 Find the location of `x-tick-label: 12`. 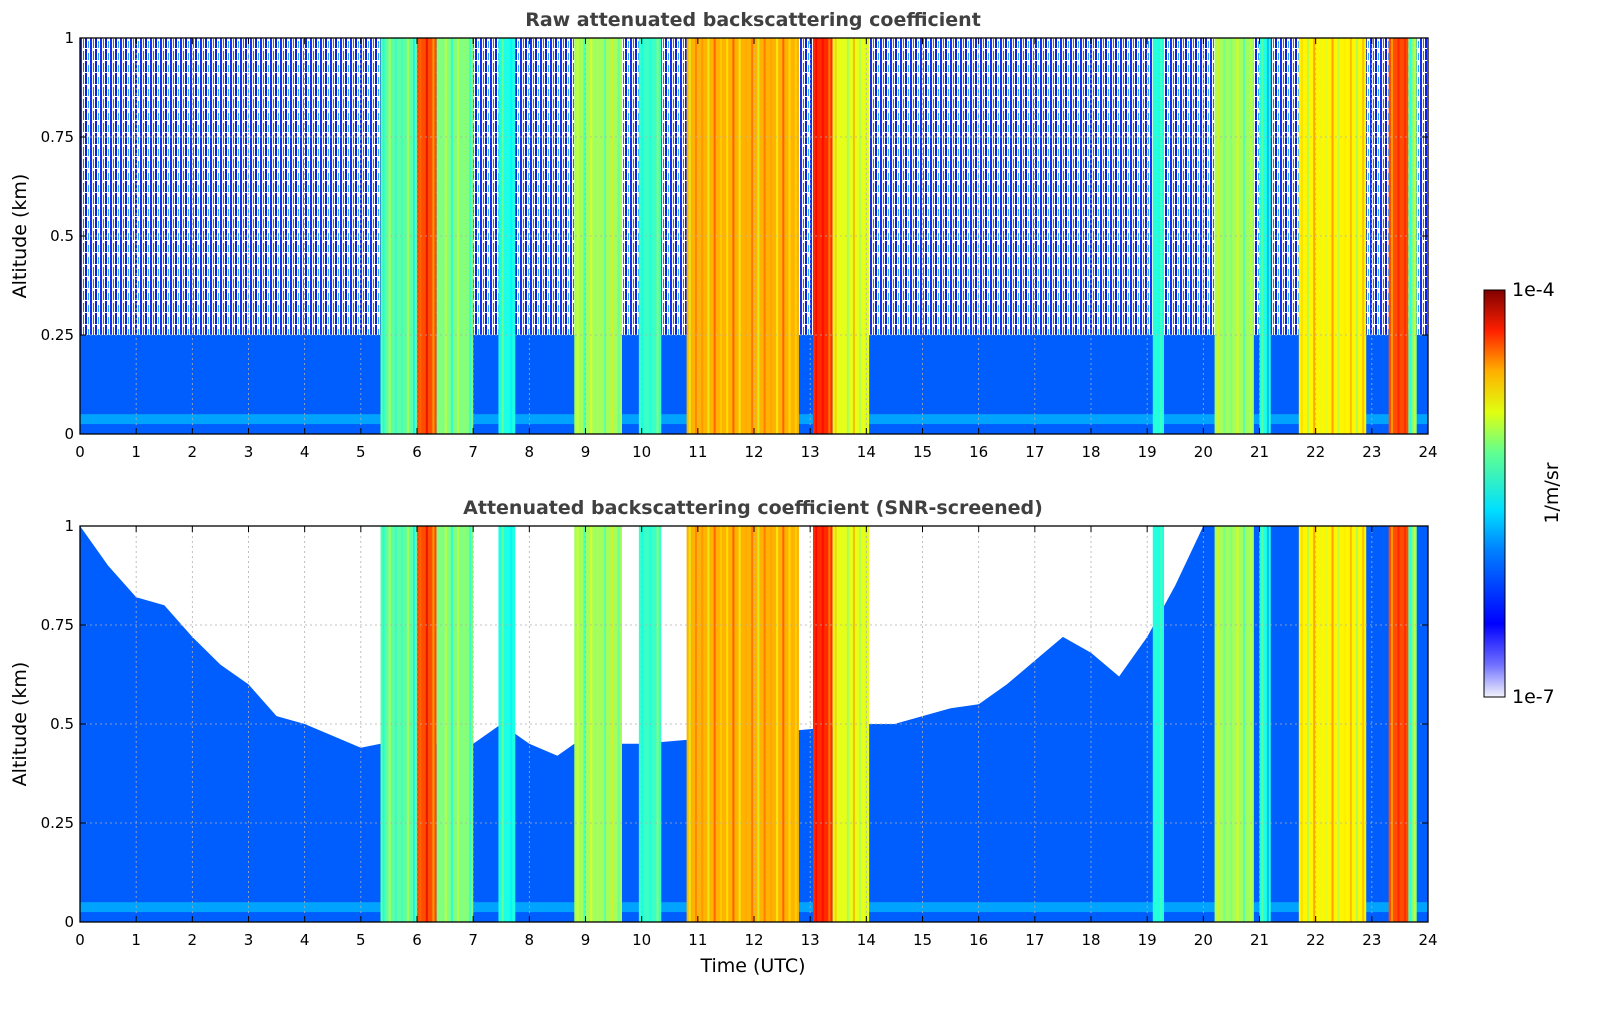

x-tick-label: 12 is located at coordinates (753, 452).